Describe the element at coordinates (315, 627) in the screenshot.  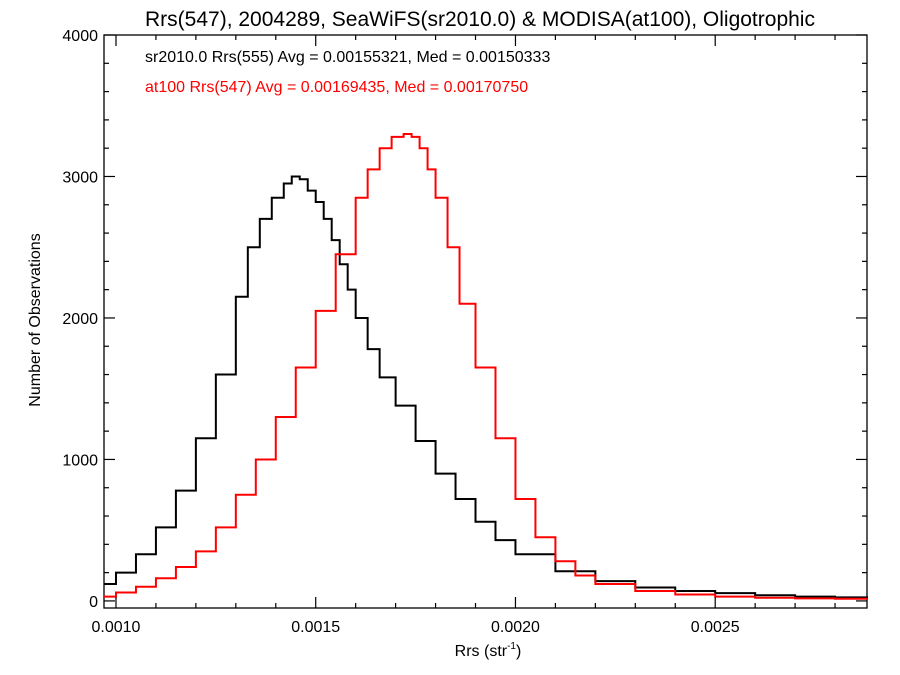
I see `x-tick-label: 0.0015` at that location.